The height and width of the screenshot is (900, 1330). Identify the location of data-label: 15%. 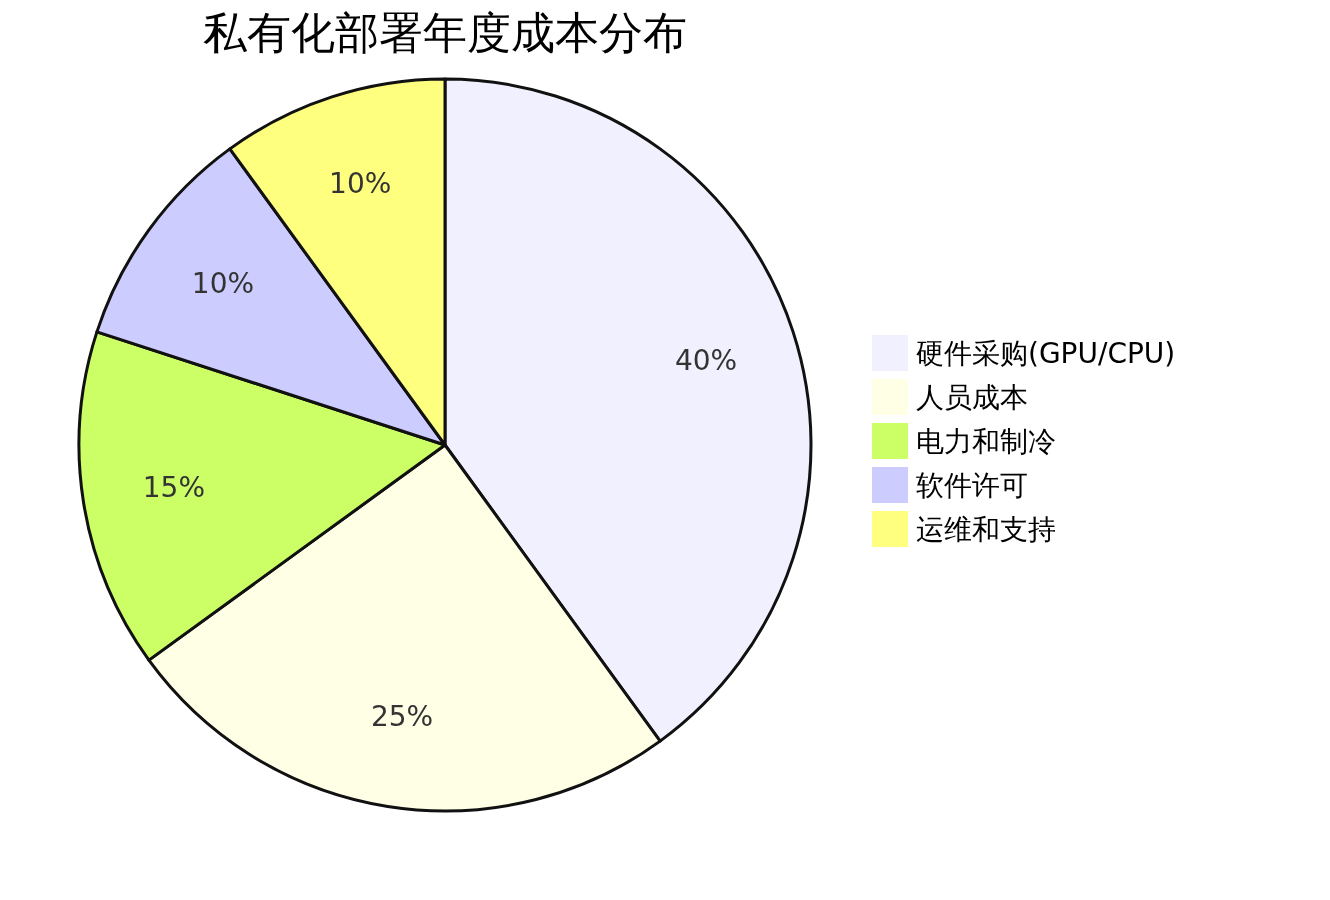
(173, 488).